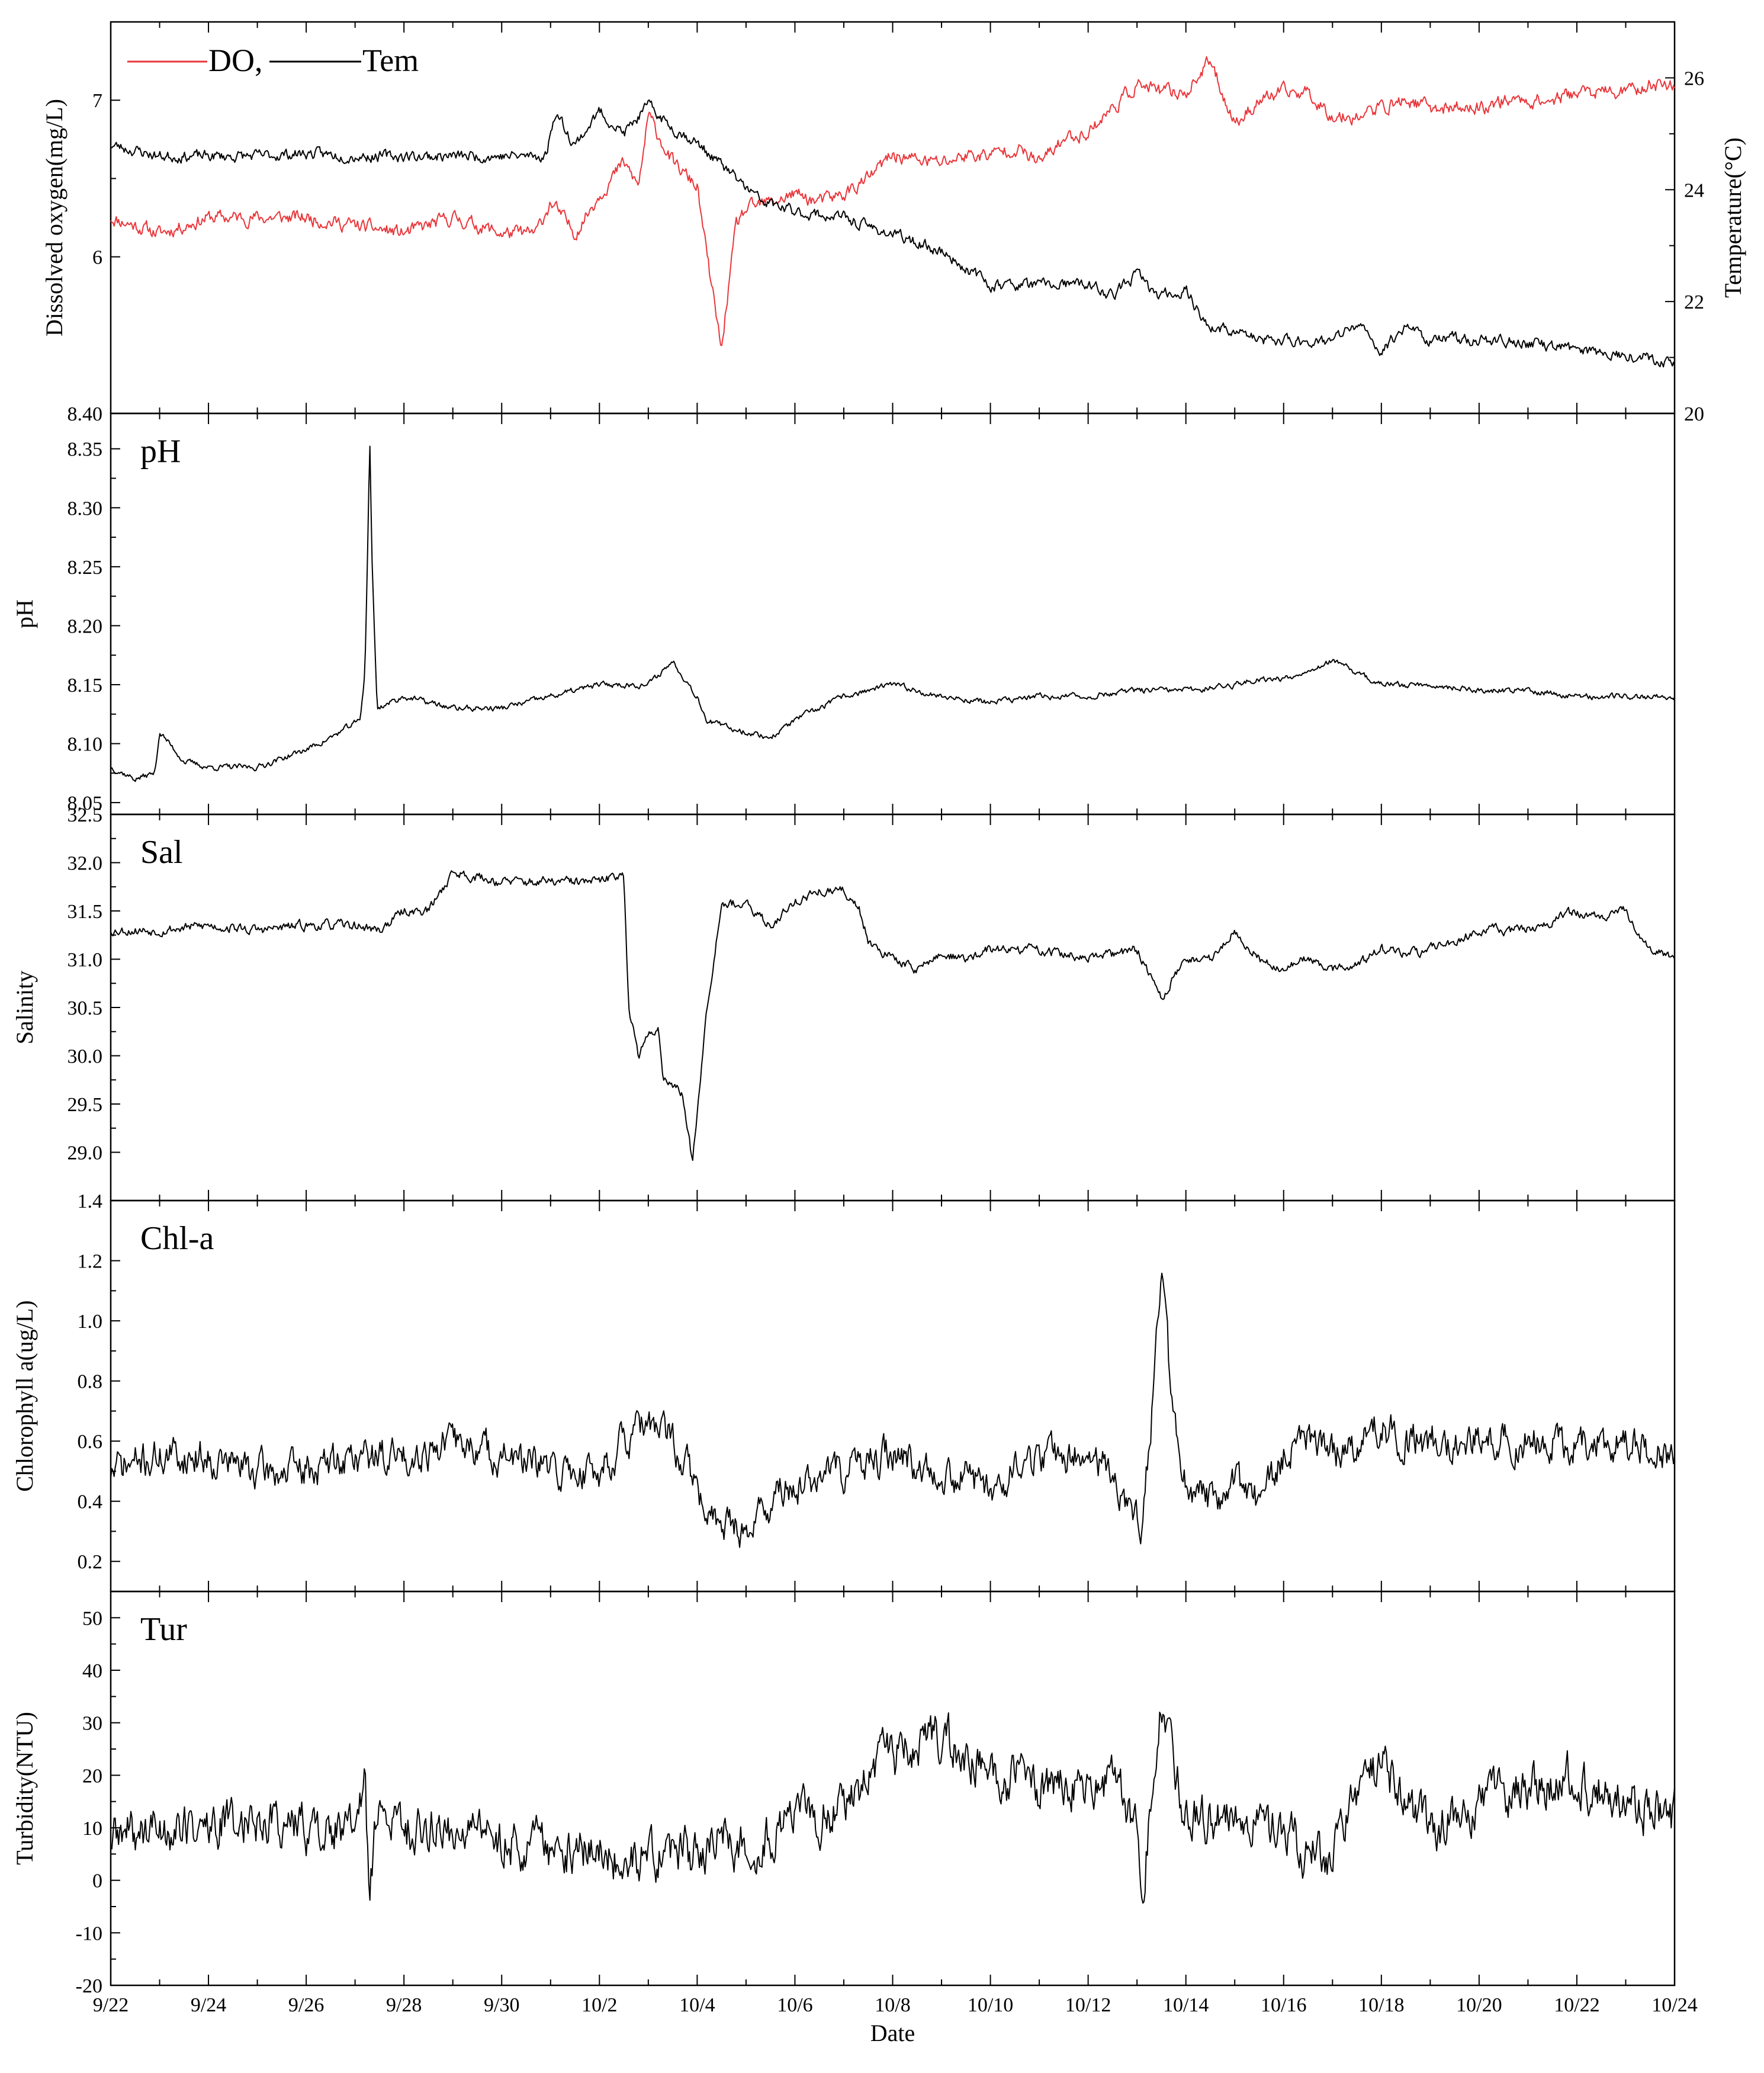  I want to click on y-tick-label: 20, so click(92, 1776).